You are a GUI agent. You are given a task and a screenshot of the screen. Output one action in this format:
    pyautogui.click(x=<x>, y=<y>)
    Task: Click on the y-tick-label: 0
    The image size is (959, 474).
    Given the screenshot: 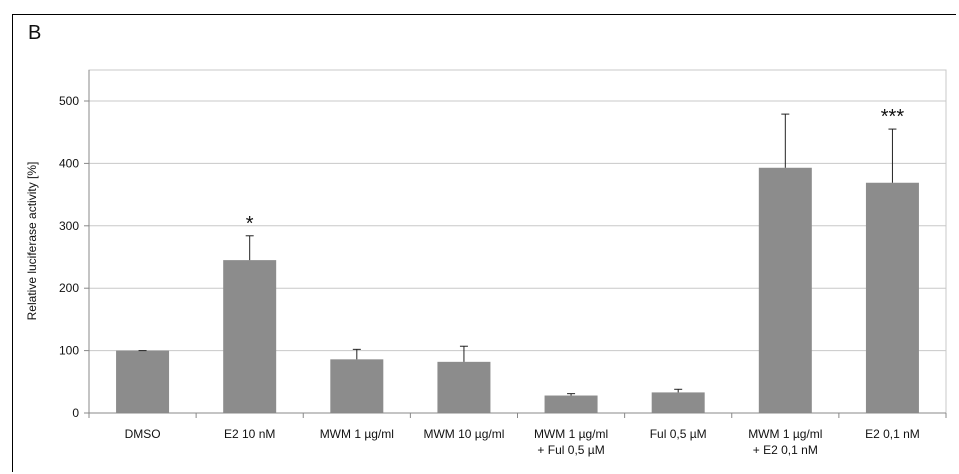 What is the action you would take?
    pyautogui.click(x=75, y=413)
    